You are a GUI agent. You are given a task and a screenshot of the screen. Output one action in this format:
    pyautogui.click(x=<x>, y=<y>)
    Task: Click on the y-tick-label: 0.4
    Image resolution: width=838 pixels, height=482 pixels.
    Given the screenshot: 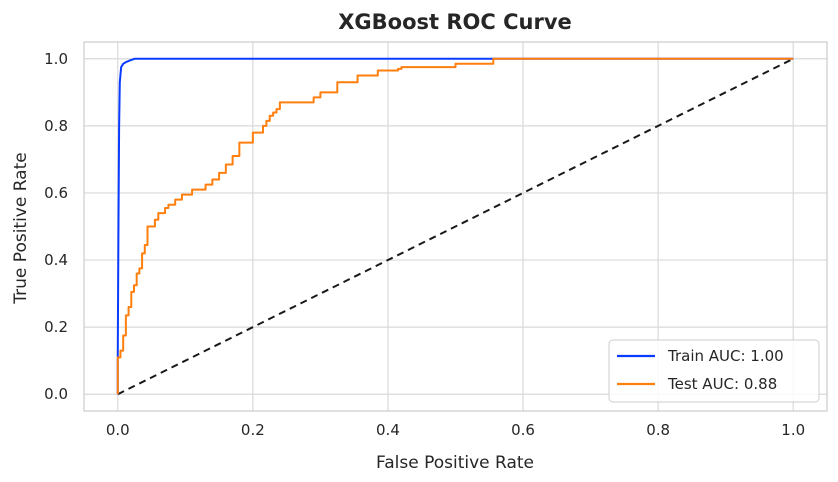 What is the action you would take?
    pyautogui.click(x=56, y=260)
    